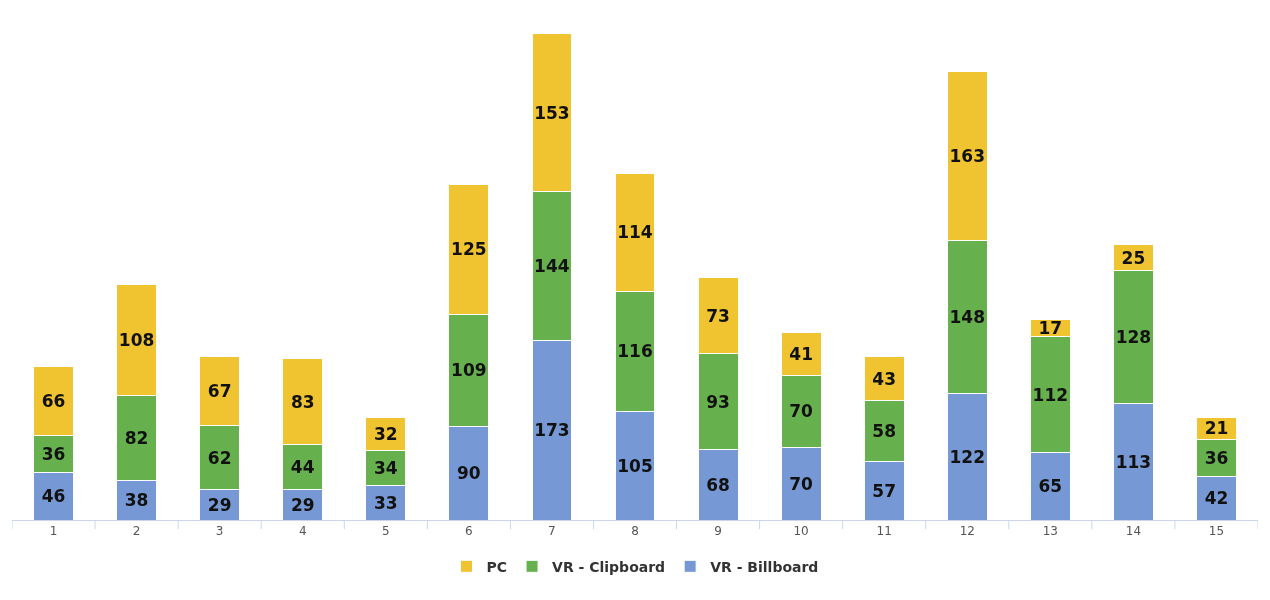  What do you see at coordinates (884, 378) in the screenshot?
I see `data-label: 43` at bounding box center [884, 378].